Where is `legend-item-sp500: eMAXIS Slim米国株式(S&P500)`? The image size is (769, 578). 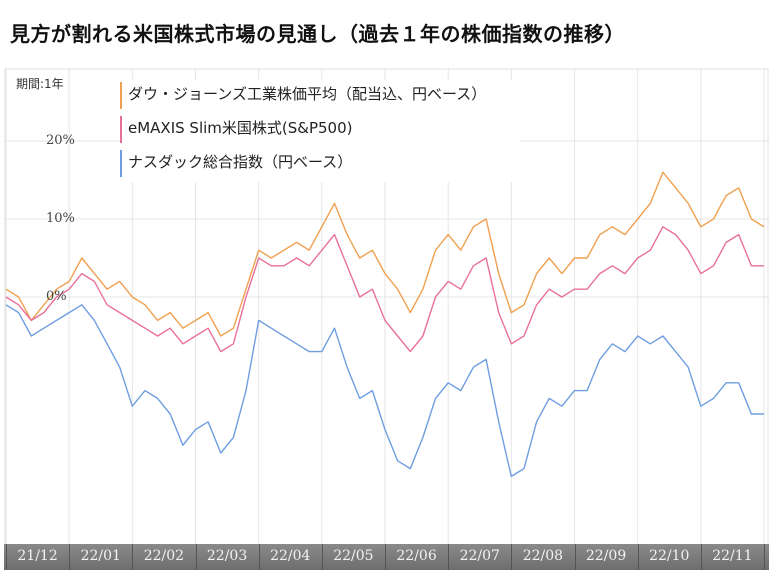 legend-item-sp500: eMAXIS Slim米国株式(S&P500) is located at coordinates (320, 131).